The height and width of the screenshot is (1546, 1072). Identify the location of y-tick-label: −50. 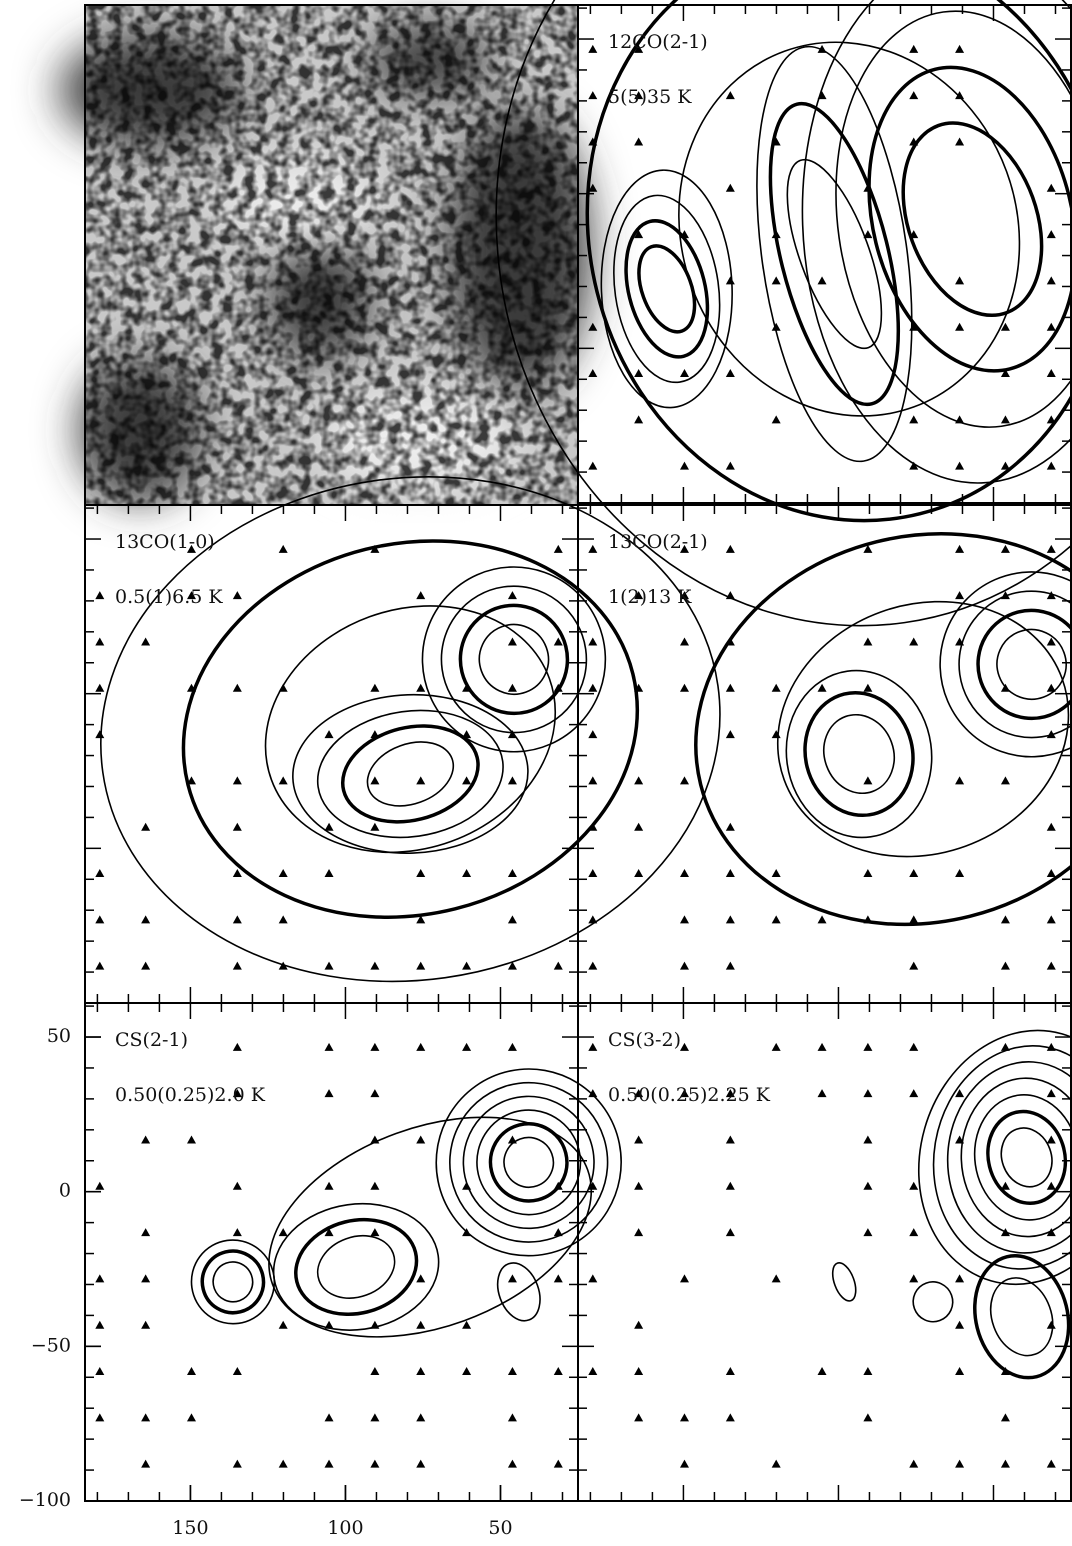
(51, 1345).